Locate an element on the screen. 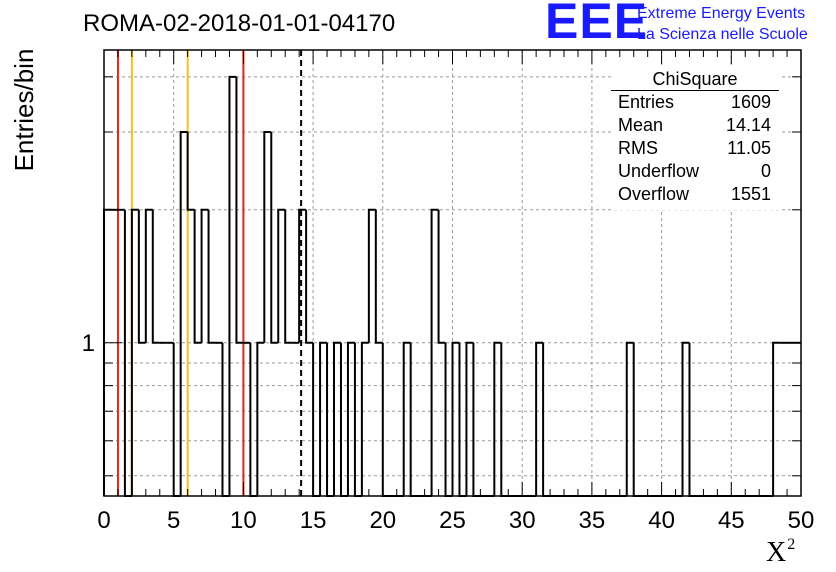 The image size is (836, 572). stats-label: Underflow is located at coordinates (659, 171).